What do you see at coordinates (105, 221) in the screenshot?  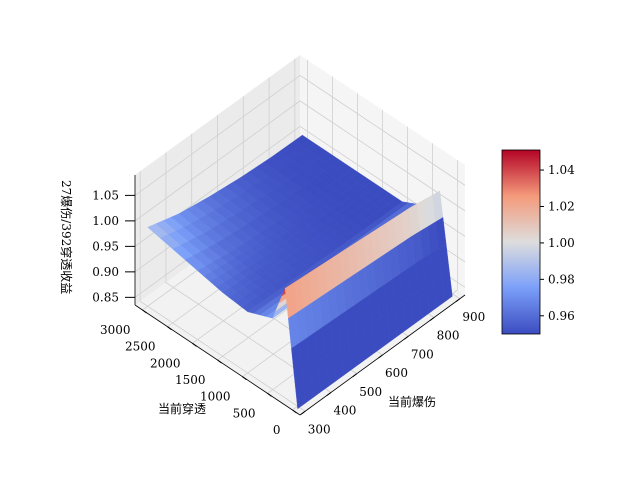 I see `z-tick-label: 1.00` at bounding box center [105, 221].